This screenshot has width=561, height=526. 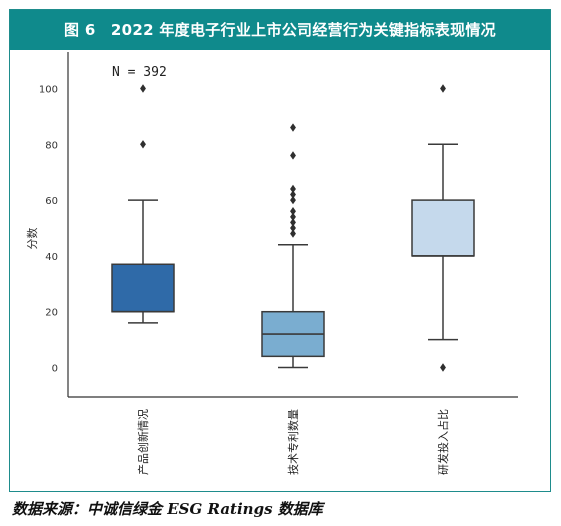 I want to click on x-tick-label: 研发投入占比, so click(x=443, y=442).